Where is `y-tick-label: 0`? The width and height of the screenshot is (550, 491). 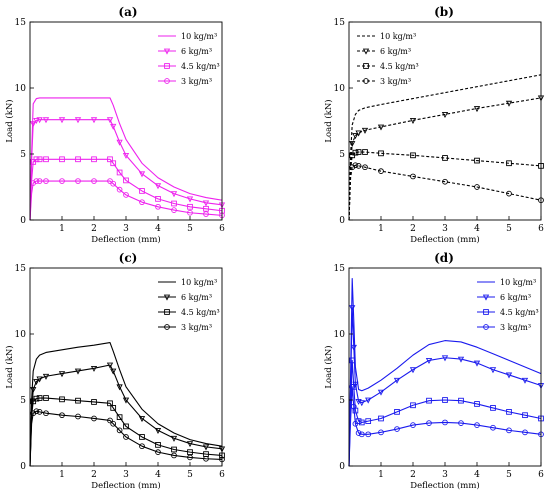 y-tick-label: 0 is located at coordinates (23, 467).